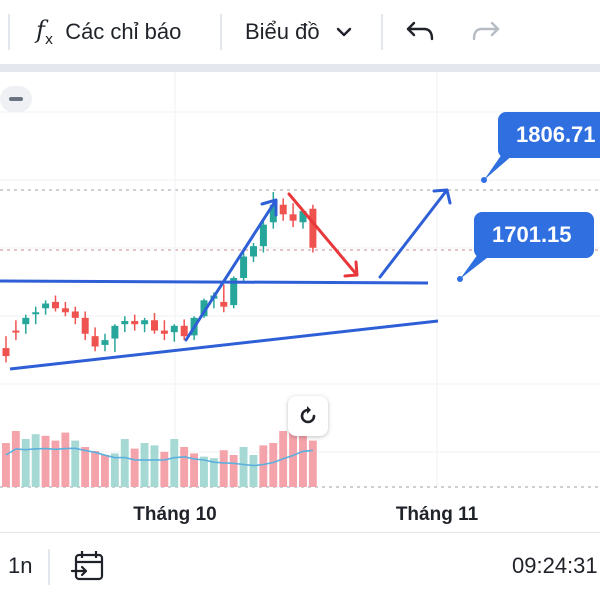 This screenshot has height=601, width=600. Describe the element at coordinates (224, 345) in the screenshot. I see `ascending-trend-line` at that location.